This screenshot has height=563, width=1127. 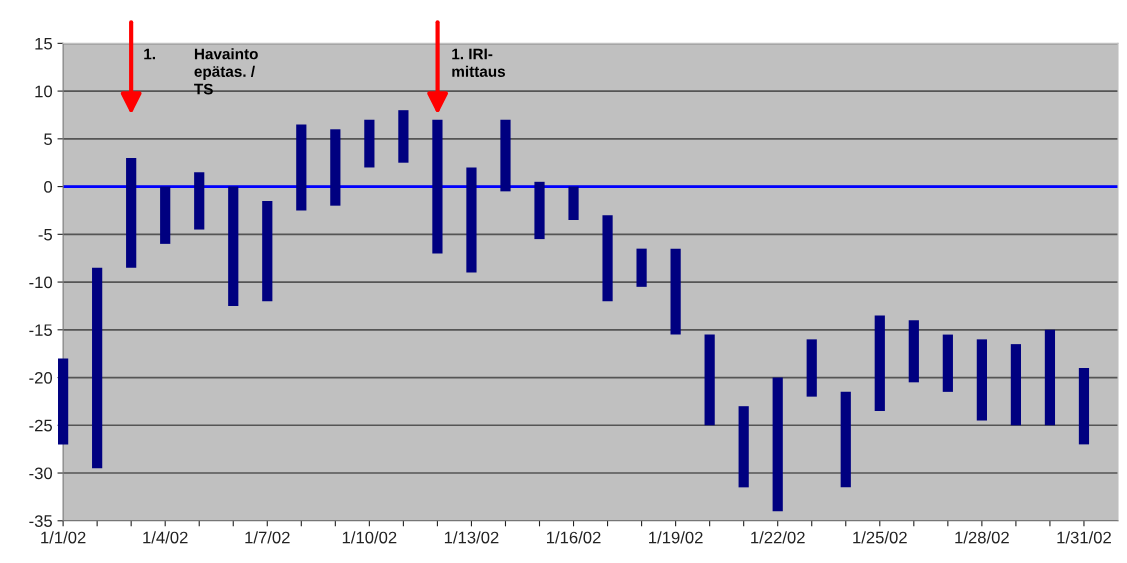 I want to click on y-tick-label: 5, so click(x=48, y=139).